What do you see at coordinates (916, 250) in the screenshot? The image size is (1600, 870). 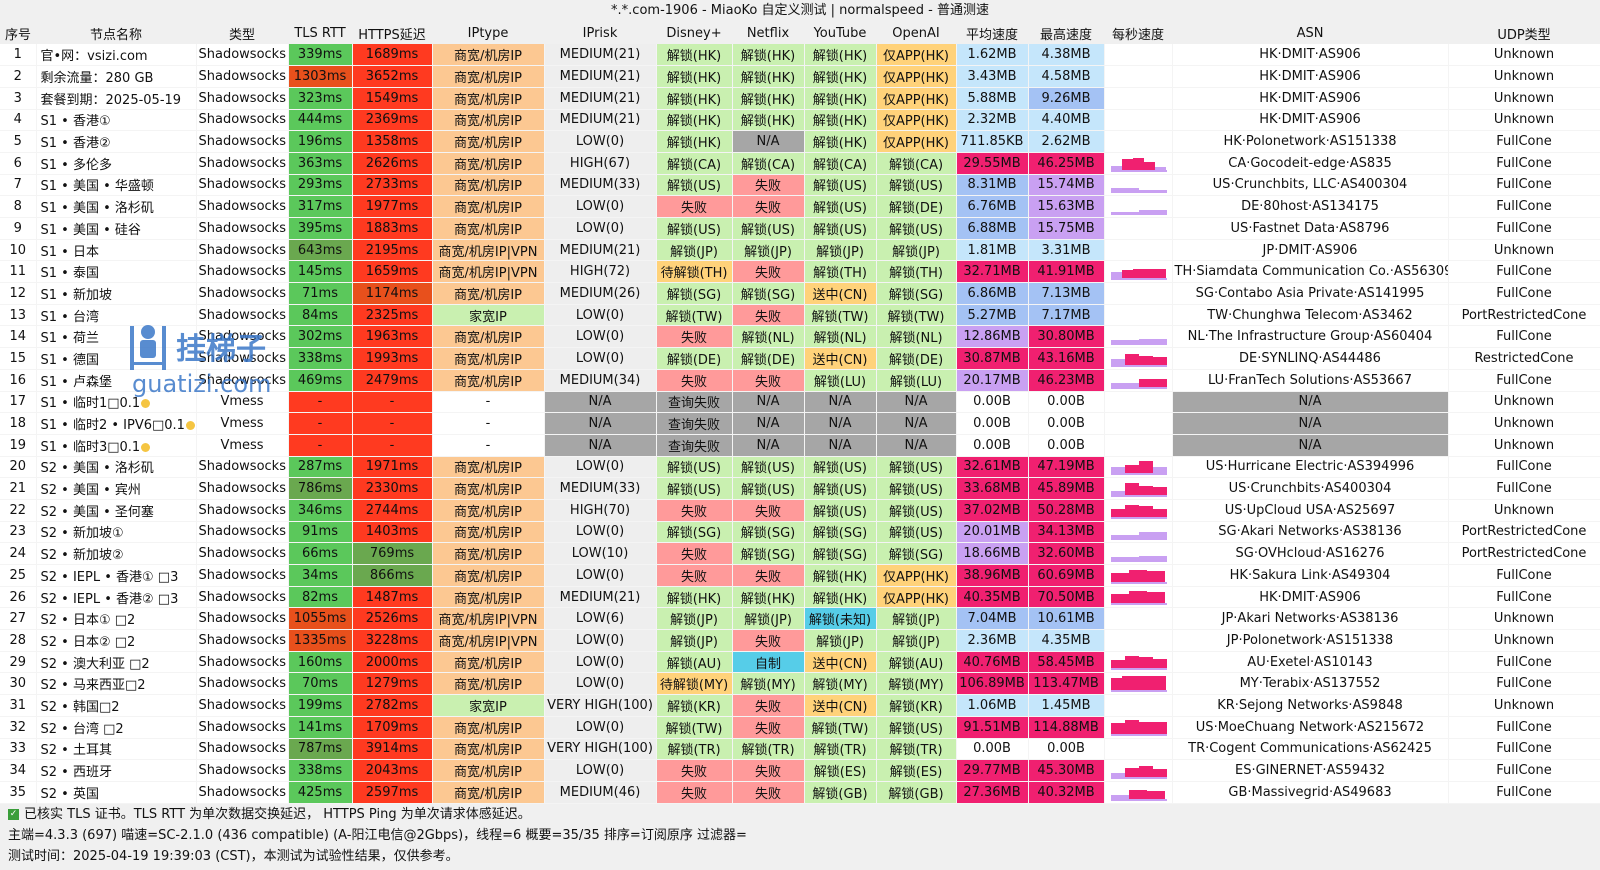 I see `openai-cell: 解锁(JP)` at bounding box center [916, 250].